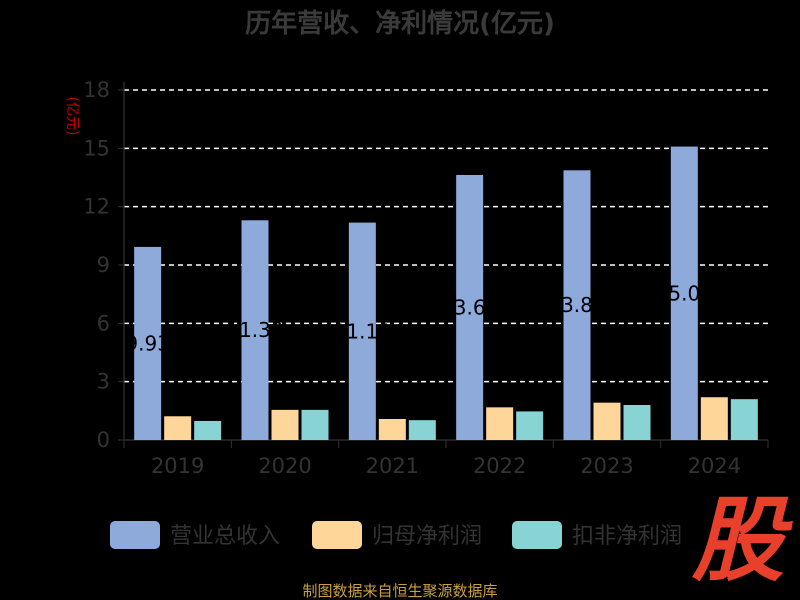  Describe the element at coordinates (714, 466) in the screenshot. I see `x-tick-label: 2024` at that location.